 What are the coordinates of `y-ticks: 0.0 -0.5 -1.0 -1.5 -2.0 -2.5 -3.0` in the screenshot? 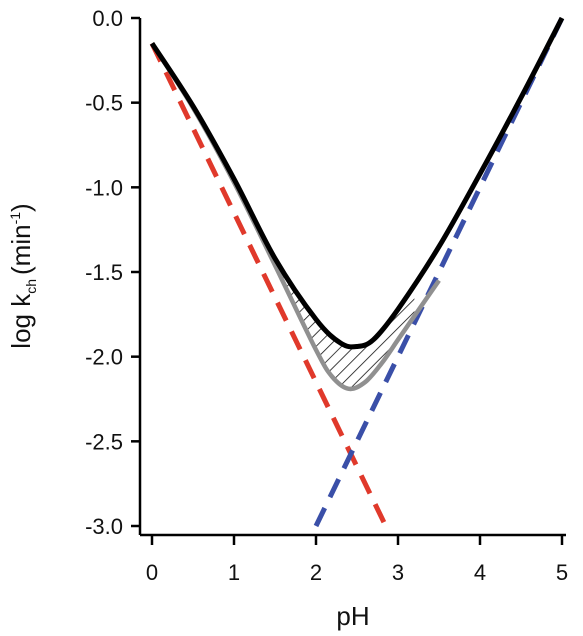 It's located at (112, 272).